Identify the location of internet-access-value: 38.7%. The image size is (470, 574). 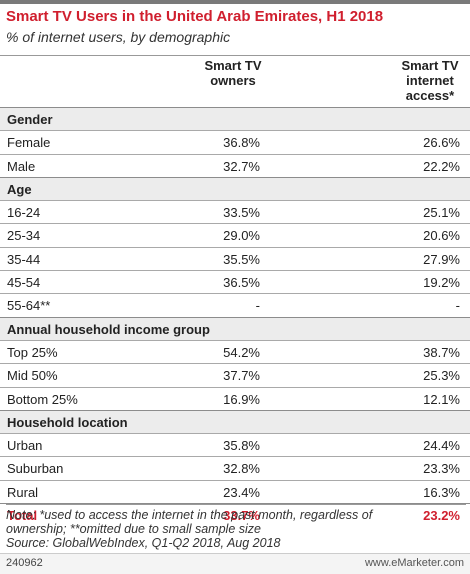
(441, 352).